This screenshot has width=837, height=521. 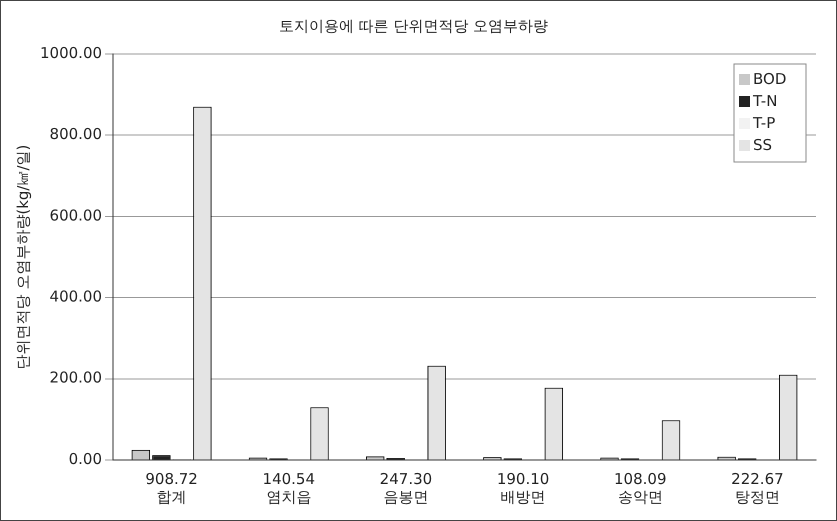 What do you see at coordinates (171, 488) in the screenshot?
I see `x-tick-label: 908.72 합계` at bounding box center [171, 488].